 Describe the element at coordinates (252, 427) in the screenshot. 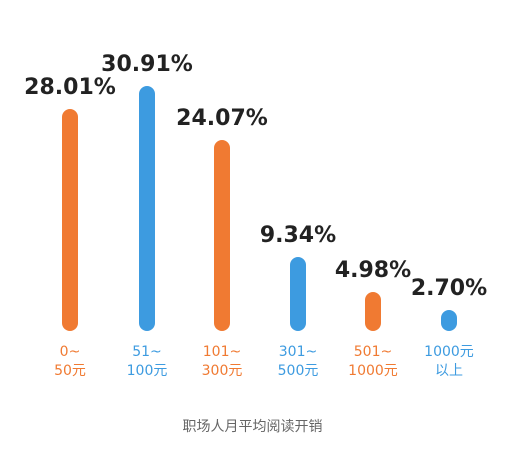

I see `chart-title: 职场人月平均阅读开销` at that location.